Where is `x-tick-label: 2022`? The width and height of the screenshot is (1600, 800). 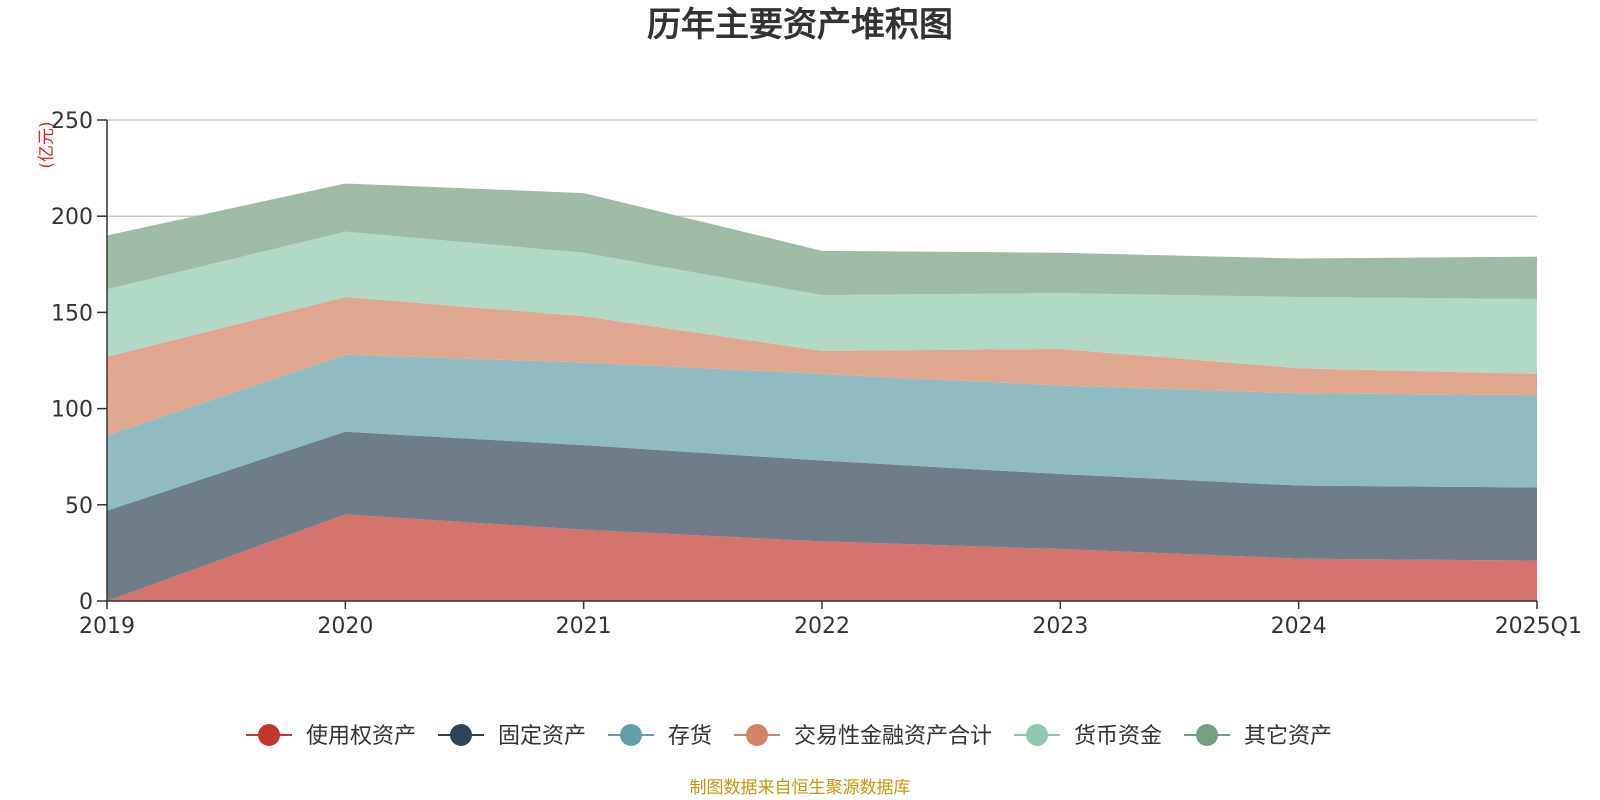
x-tick-label: 2022 is located at coordinates (822, 626).